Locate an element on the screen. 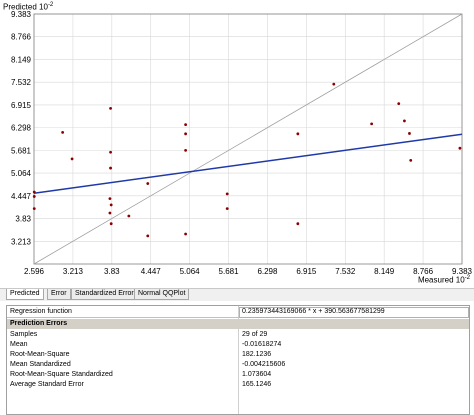  result-row-root-mean-square: Root-Mean-Square 182.1236 is located at coordinates (141, 354).